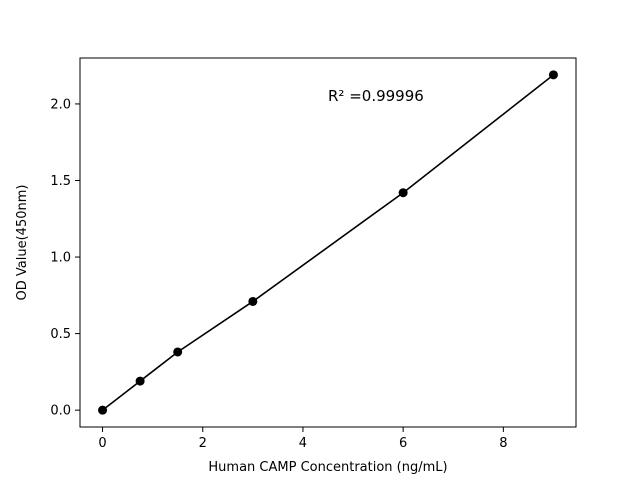 The height and width of the screenshot is (480, 640). What do you see at coordinates (60, 258) in the screenshot?
I see `y-axis-tick-label: 1.0` at bounding box center [60, 258].